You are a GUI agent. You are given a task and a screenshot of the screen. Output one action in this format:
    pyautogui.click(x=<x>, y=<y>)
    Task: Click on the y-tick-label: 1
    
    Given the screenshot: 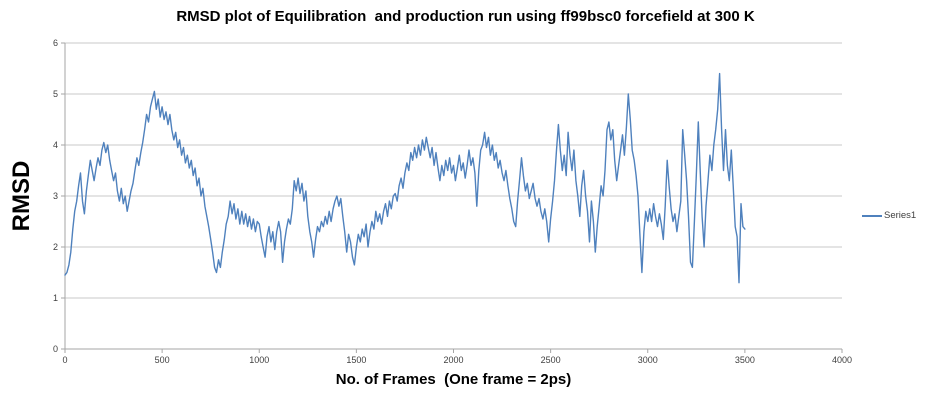 What is the action you would take?
    pyautogui.click(x=55, y=298)
    